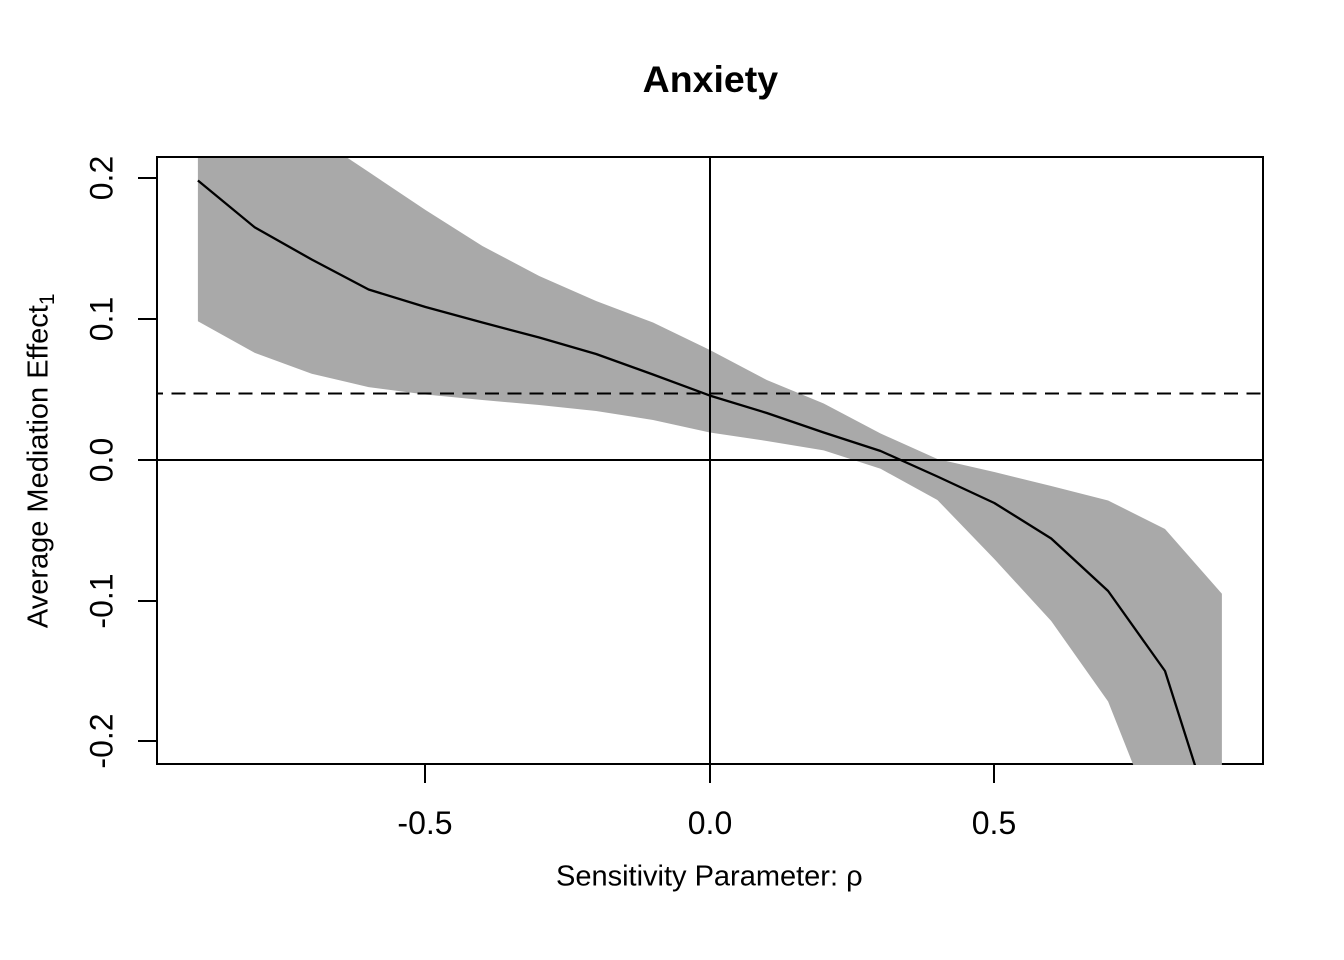 Image resolution: width=1344 pixels, height=960 pixels. Describe the element at coordinates (709, 877) in the screenshot. I see `svg-text: Sensitivity Parameter: ρ` at that location.